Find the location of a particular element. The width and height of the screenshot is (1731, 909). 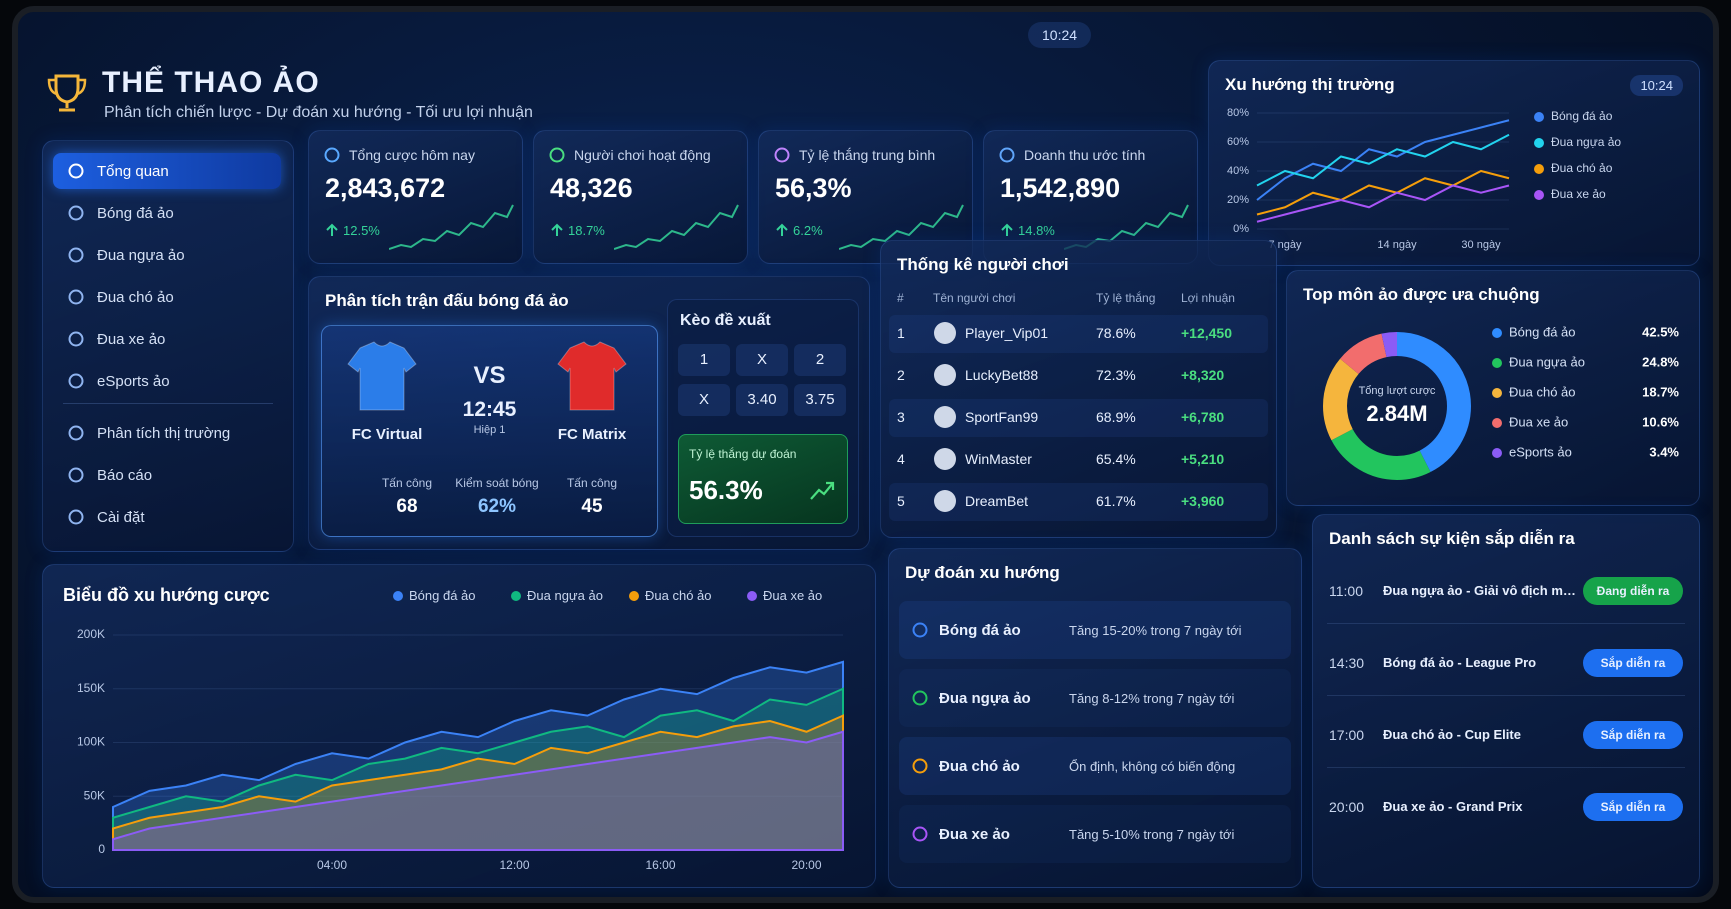

nav-item: Đua xe ảo is located at coordinates (167, 339).